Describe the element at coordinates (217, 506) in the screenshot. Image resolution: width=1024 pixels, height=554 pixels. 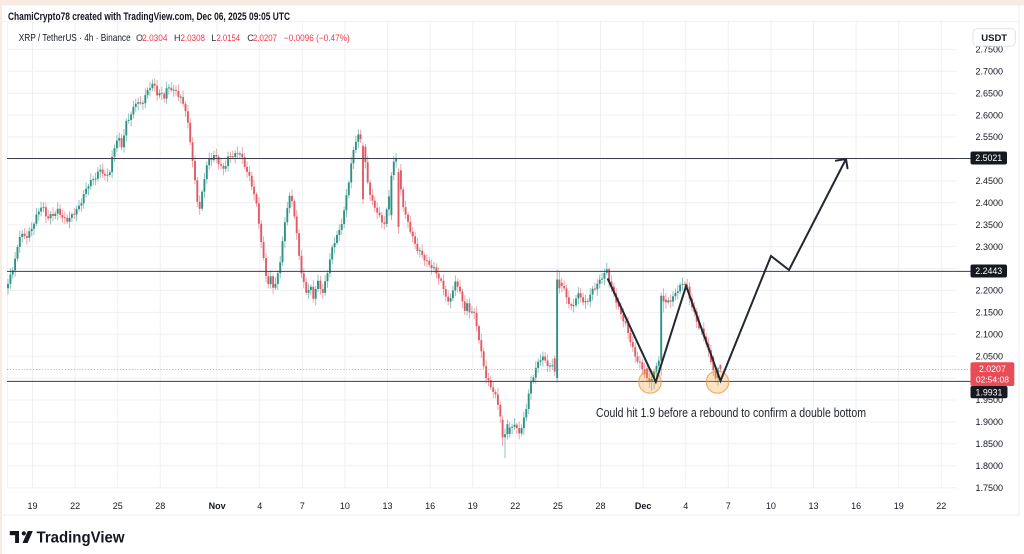
I see `svg-text: Nov` at that location.